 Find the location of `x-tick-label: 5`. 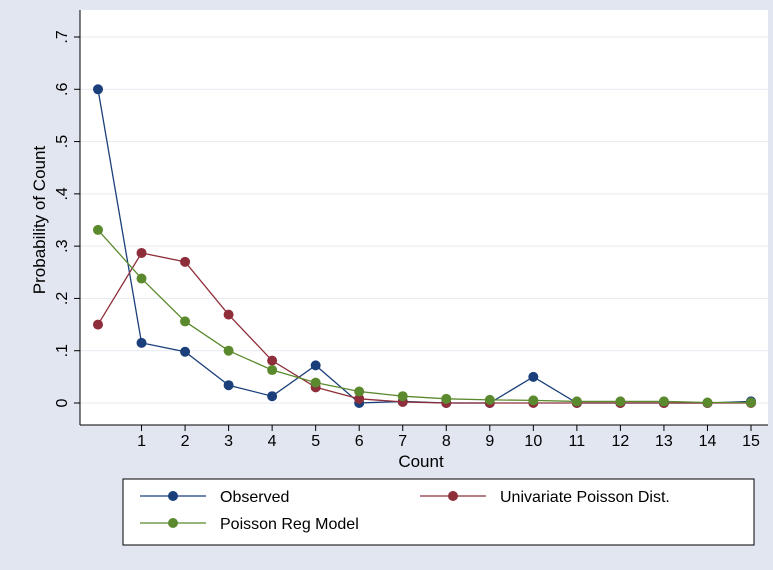

x-tick-label: 5 is located at coordinates (315, 441).